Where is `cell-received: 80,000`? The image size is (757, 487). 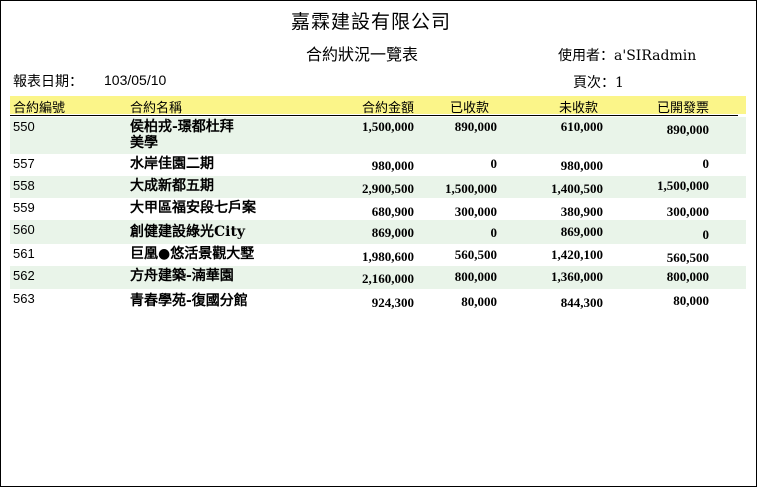
cell-received: 80,000 is located at coordinates (479, 301).